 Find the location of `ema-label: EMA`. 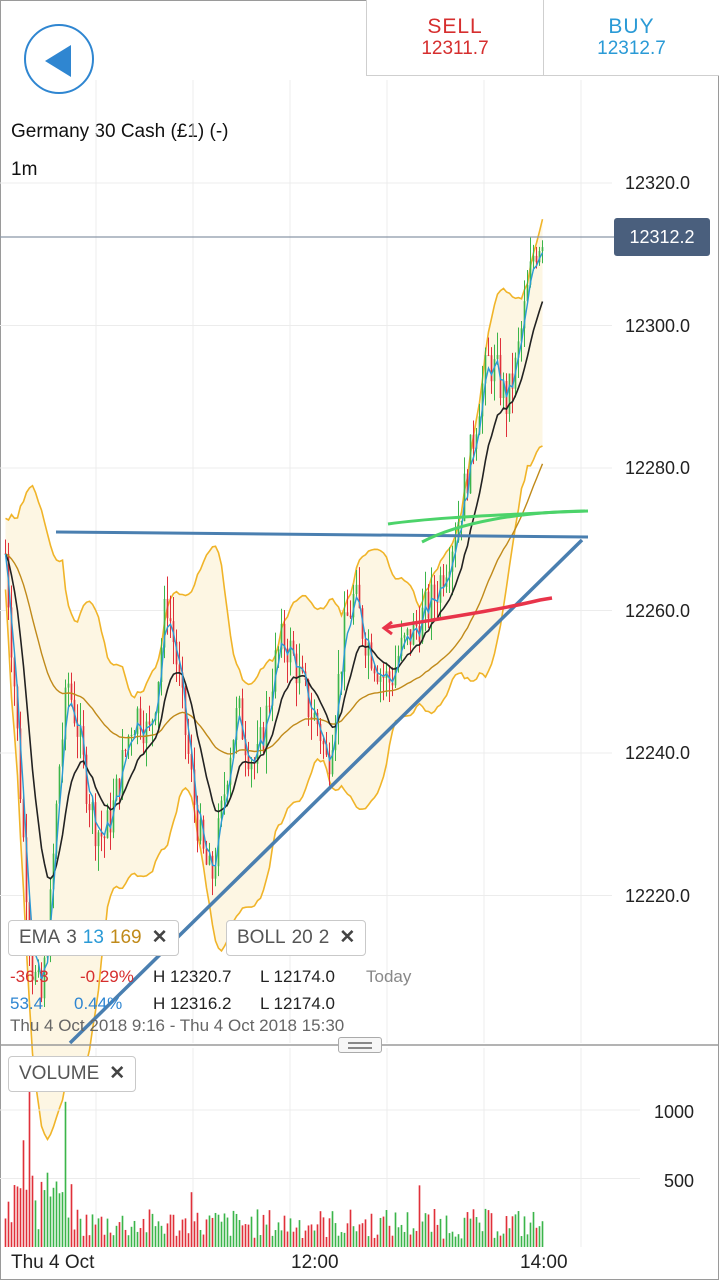

ema-label: EMA is located at coordinates (40, 937).